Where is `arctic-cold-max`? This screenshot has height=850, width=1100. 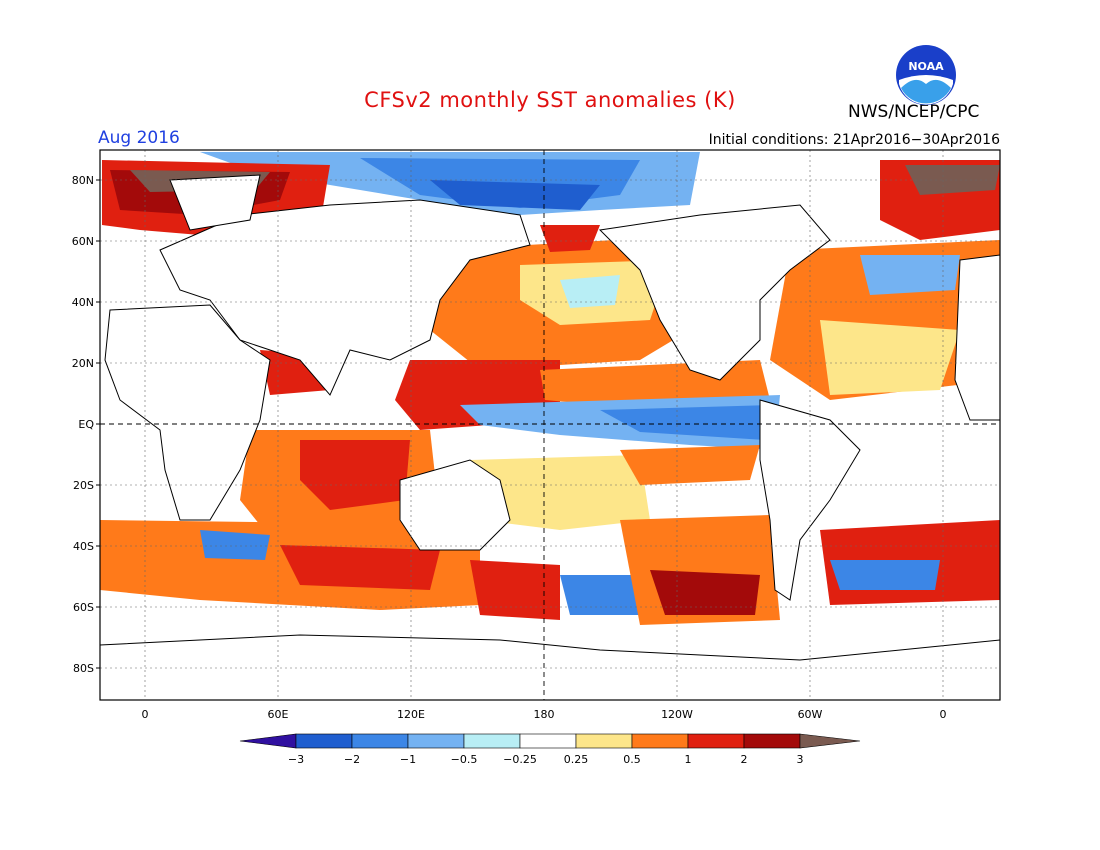 arctic-cold-max is located at coordinates (515, 195).